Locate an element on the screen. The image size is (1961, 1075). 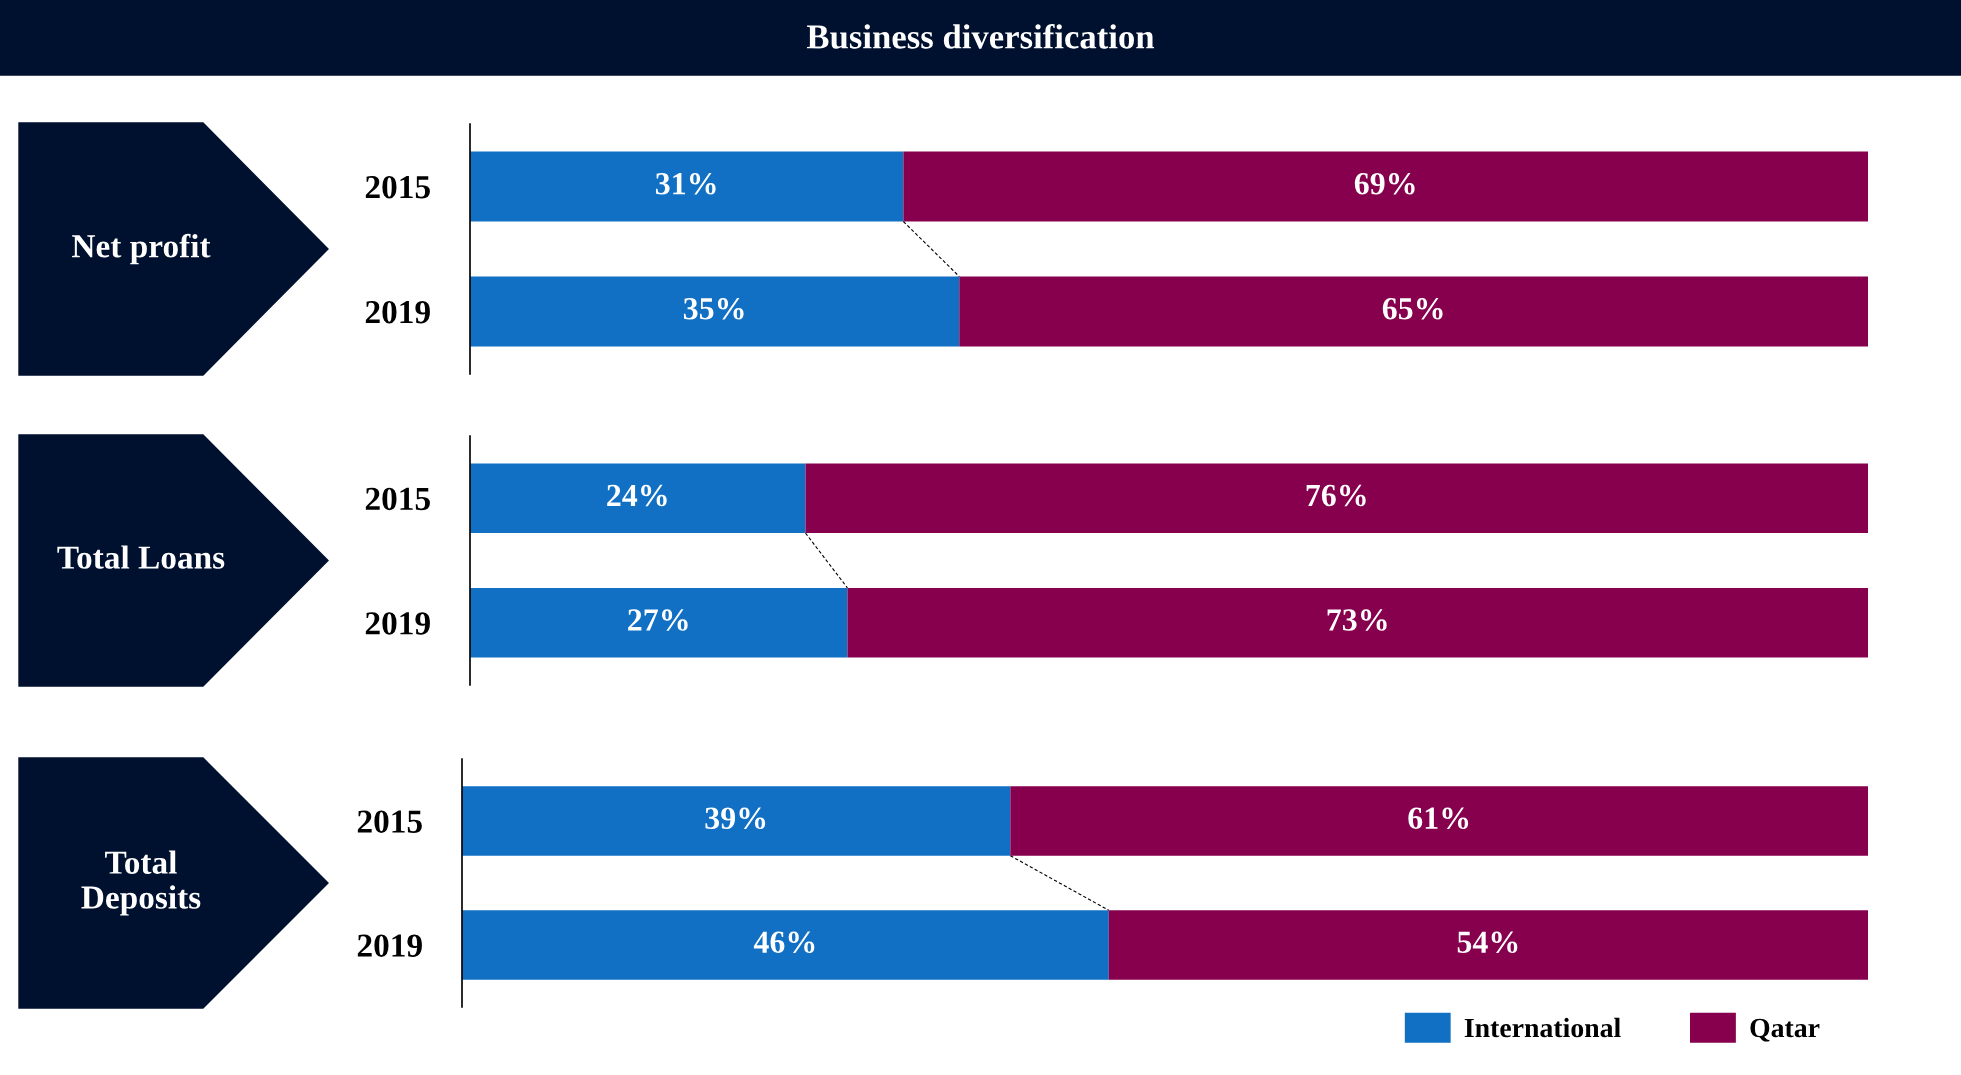
data-label: 27% is located at coordinates (658, 620).